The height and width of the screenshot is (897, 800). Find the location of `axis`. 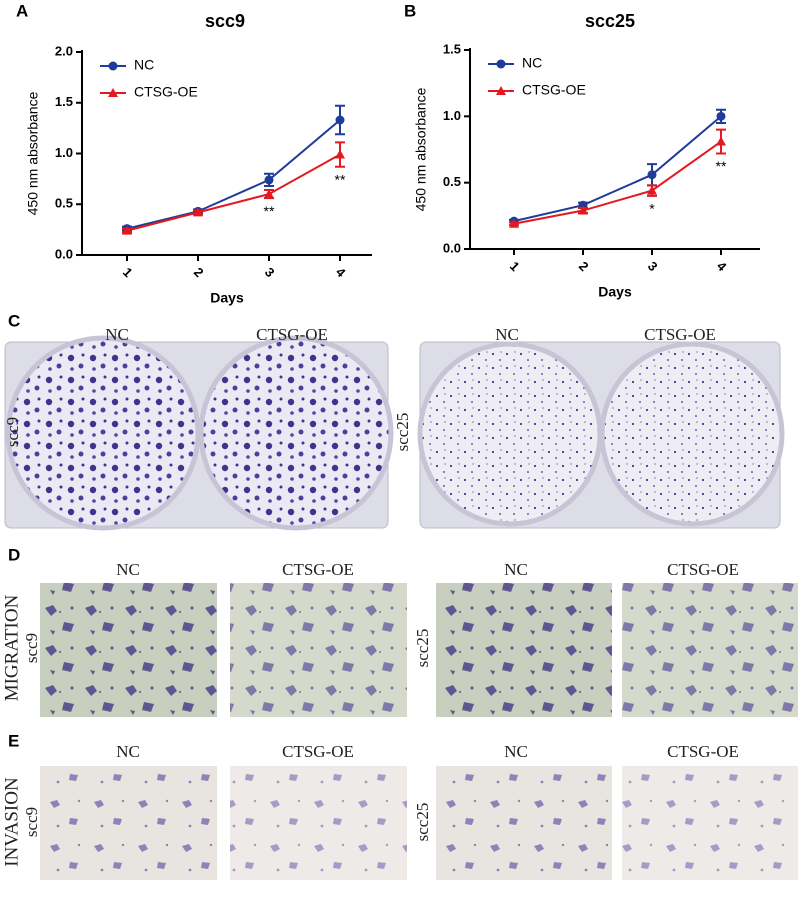

axis is located at coordinates (226, 153).